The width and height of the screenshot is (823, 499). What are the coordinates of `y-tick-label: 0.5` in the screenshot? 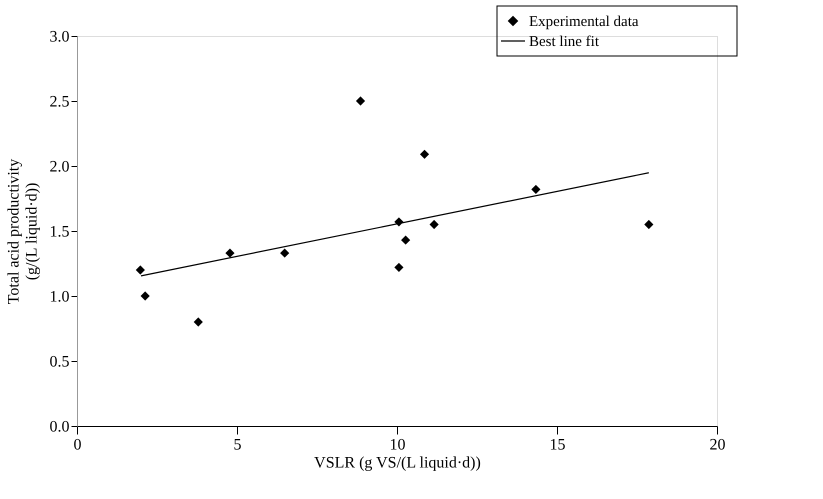 It's located at (60, 362).